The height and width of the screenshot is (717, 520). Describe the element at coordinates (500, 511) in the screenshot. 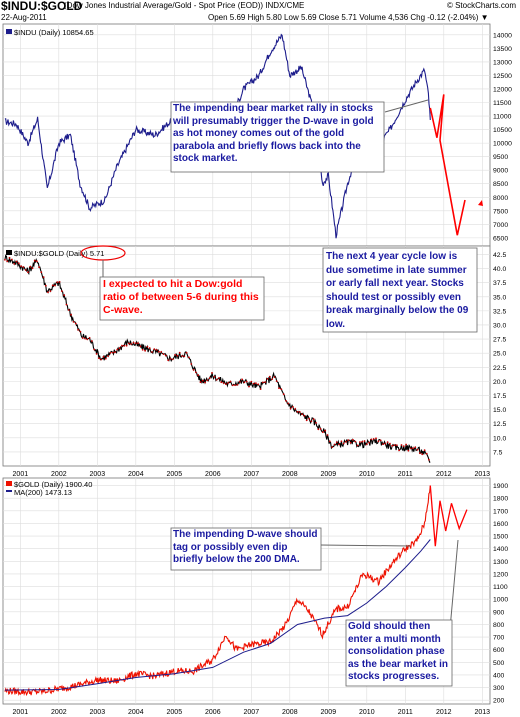

I see `gold-y-tick-label: 1700` at that location.